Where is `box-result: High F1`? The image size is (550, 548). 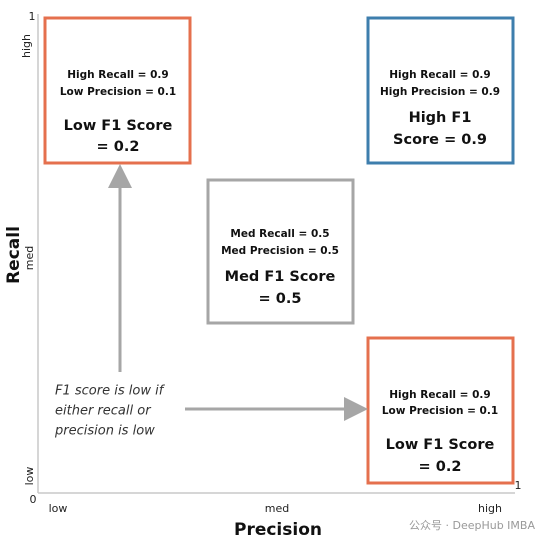 box-result: High F1 is located at coordinates (440, 118).